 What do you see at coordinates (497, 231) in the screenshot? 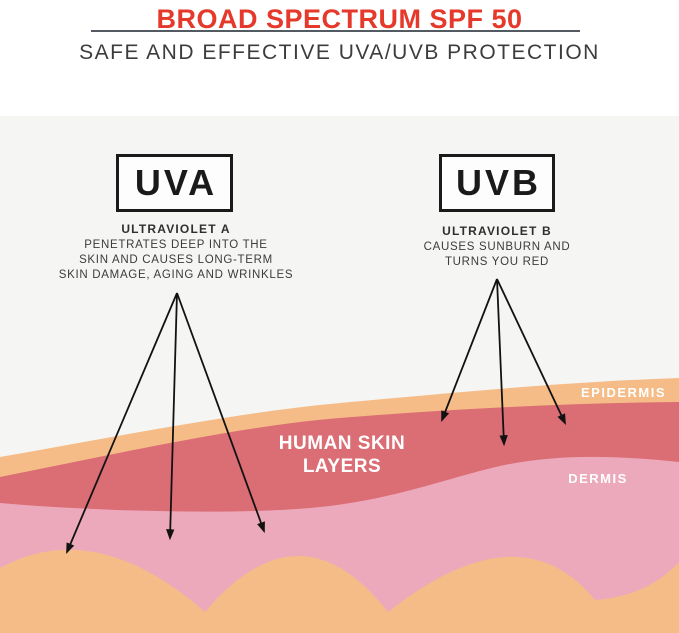
I see `uvb-name-label: ULTRAVIOLET B` at bounding box center [497, 231].